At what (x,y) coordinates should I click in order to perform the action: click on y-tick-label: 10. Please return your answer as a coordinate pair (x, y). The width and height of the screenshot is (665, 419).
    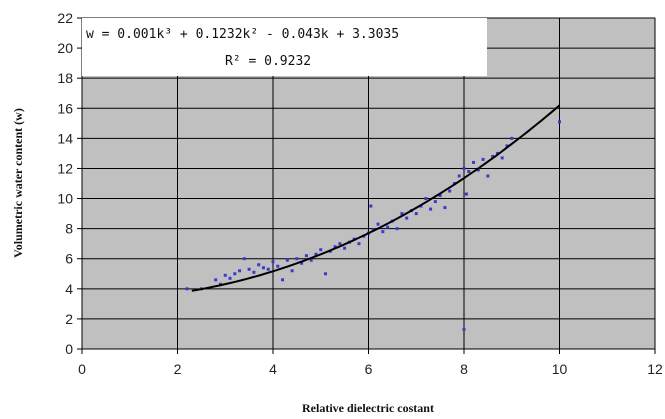
    Looking at the image, I should click on (65, 199).